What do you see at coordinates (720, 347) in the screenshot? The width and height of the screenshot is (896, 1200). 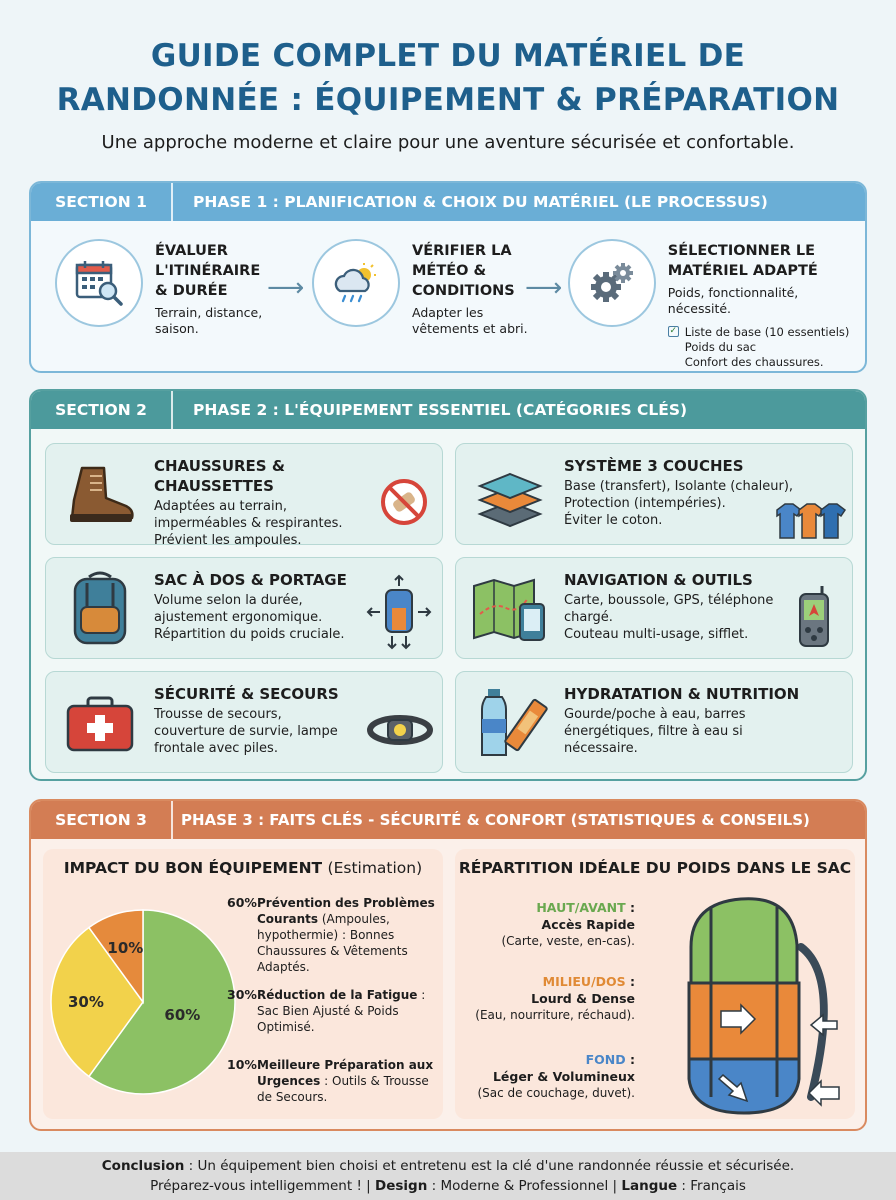 I see `checklist-item: Poids du sac` at bounding box center [720, 347].